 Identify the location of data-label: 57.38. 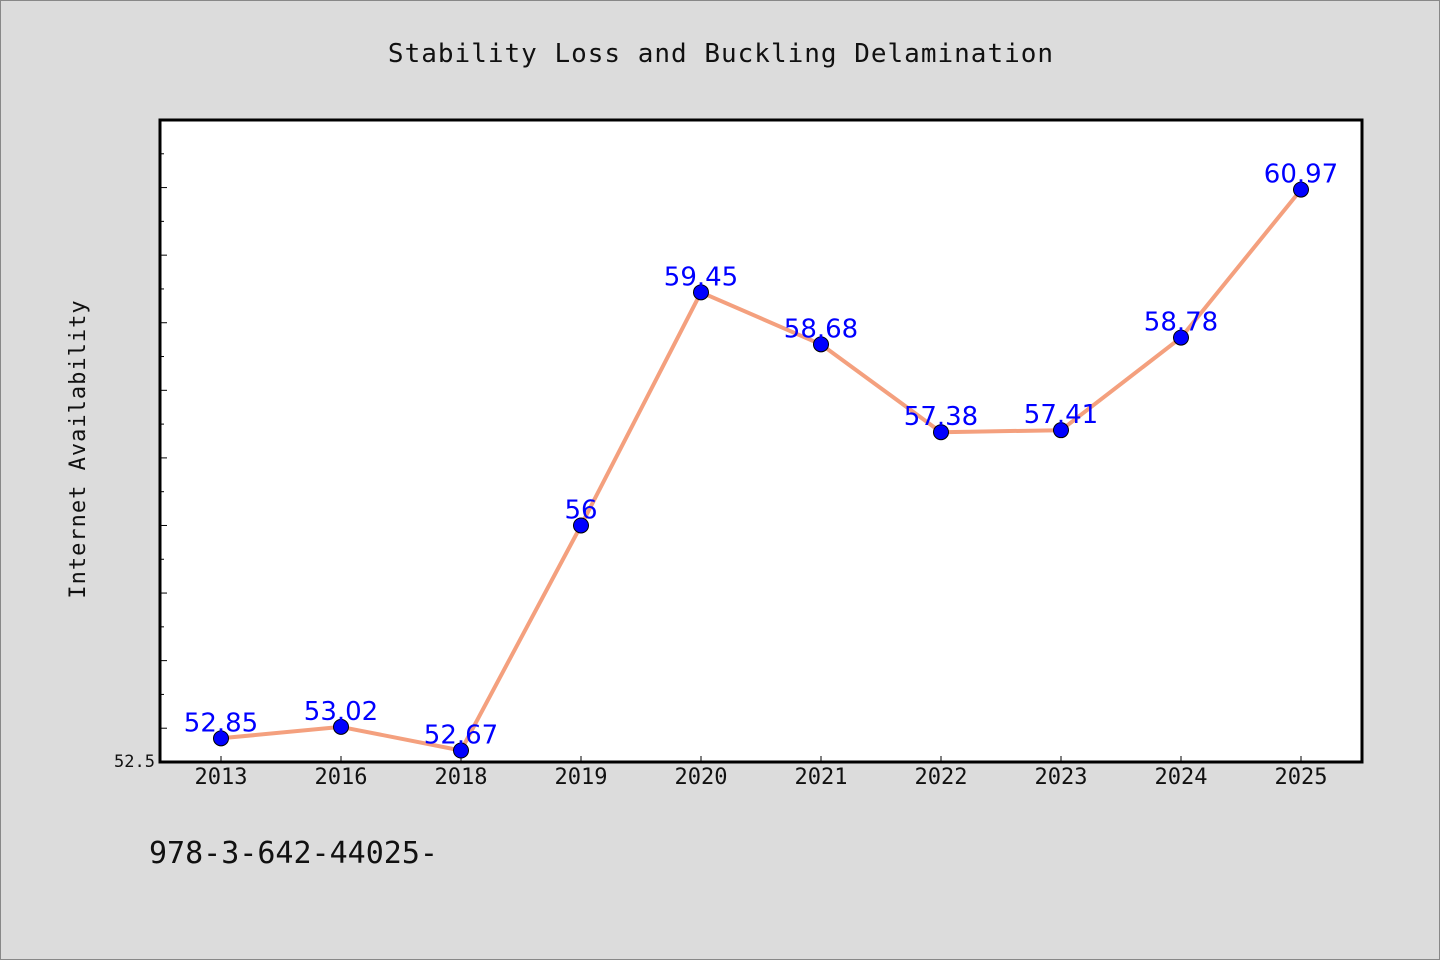
(941, 417).